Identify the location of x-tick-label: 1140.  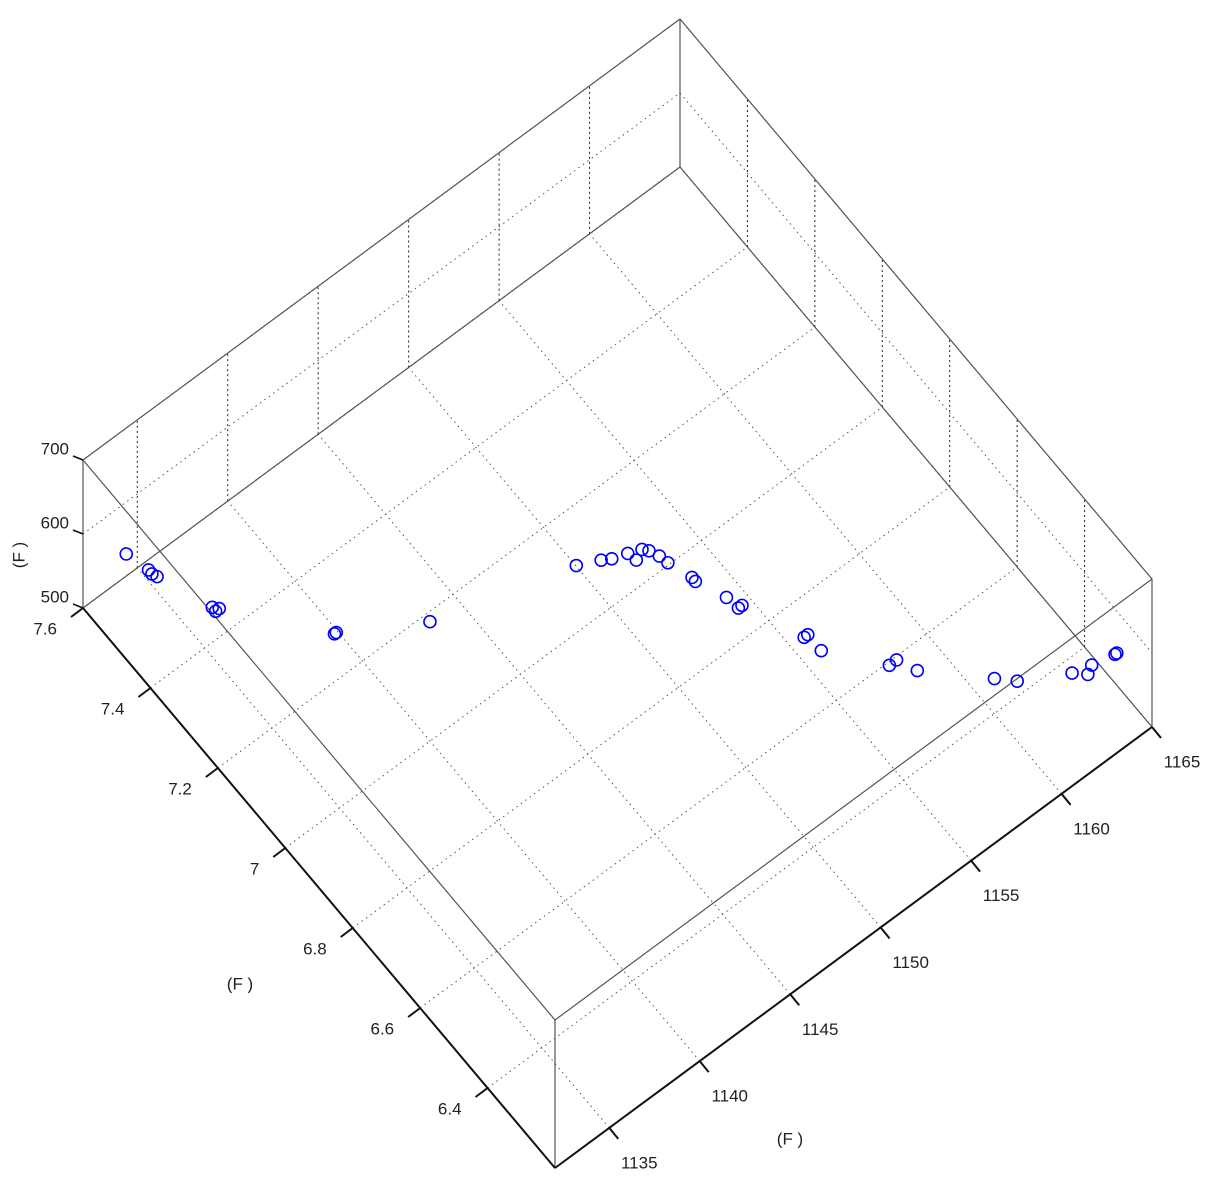
(729, 1096).